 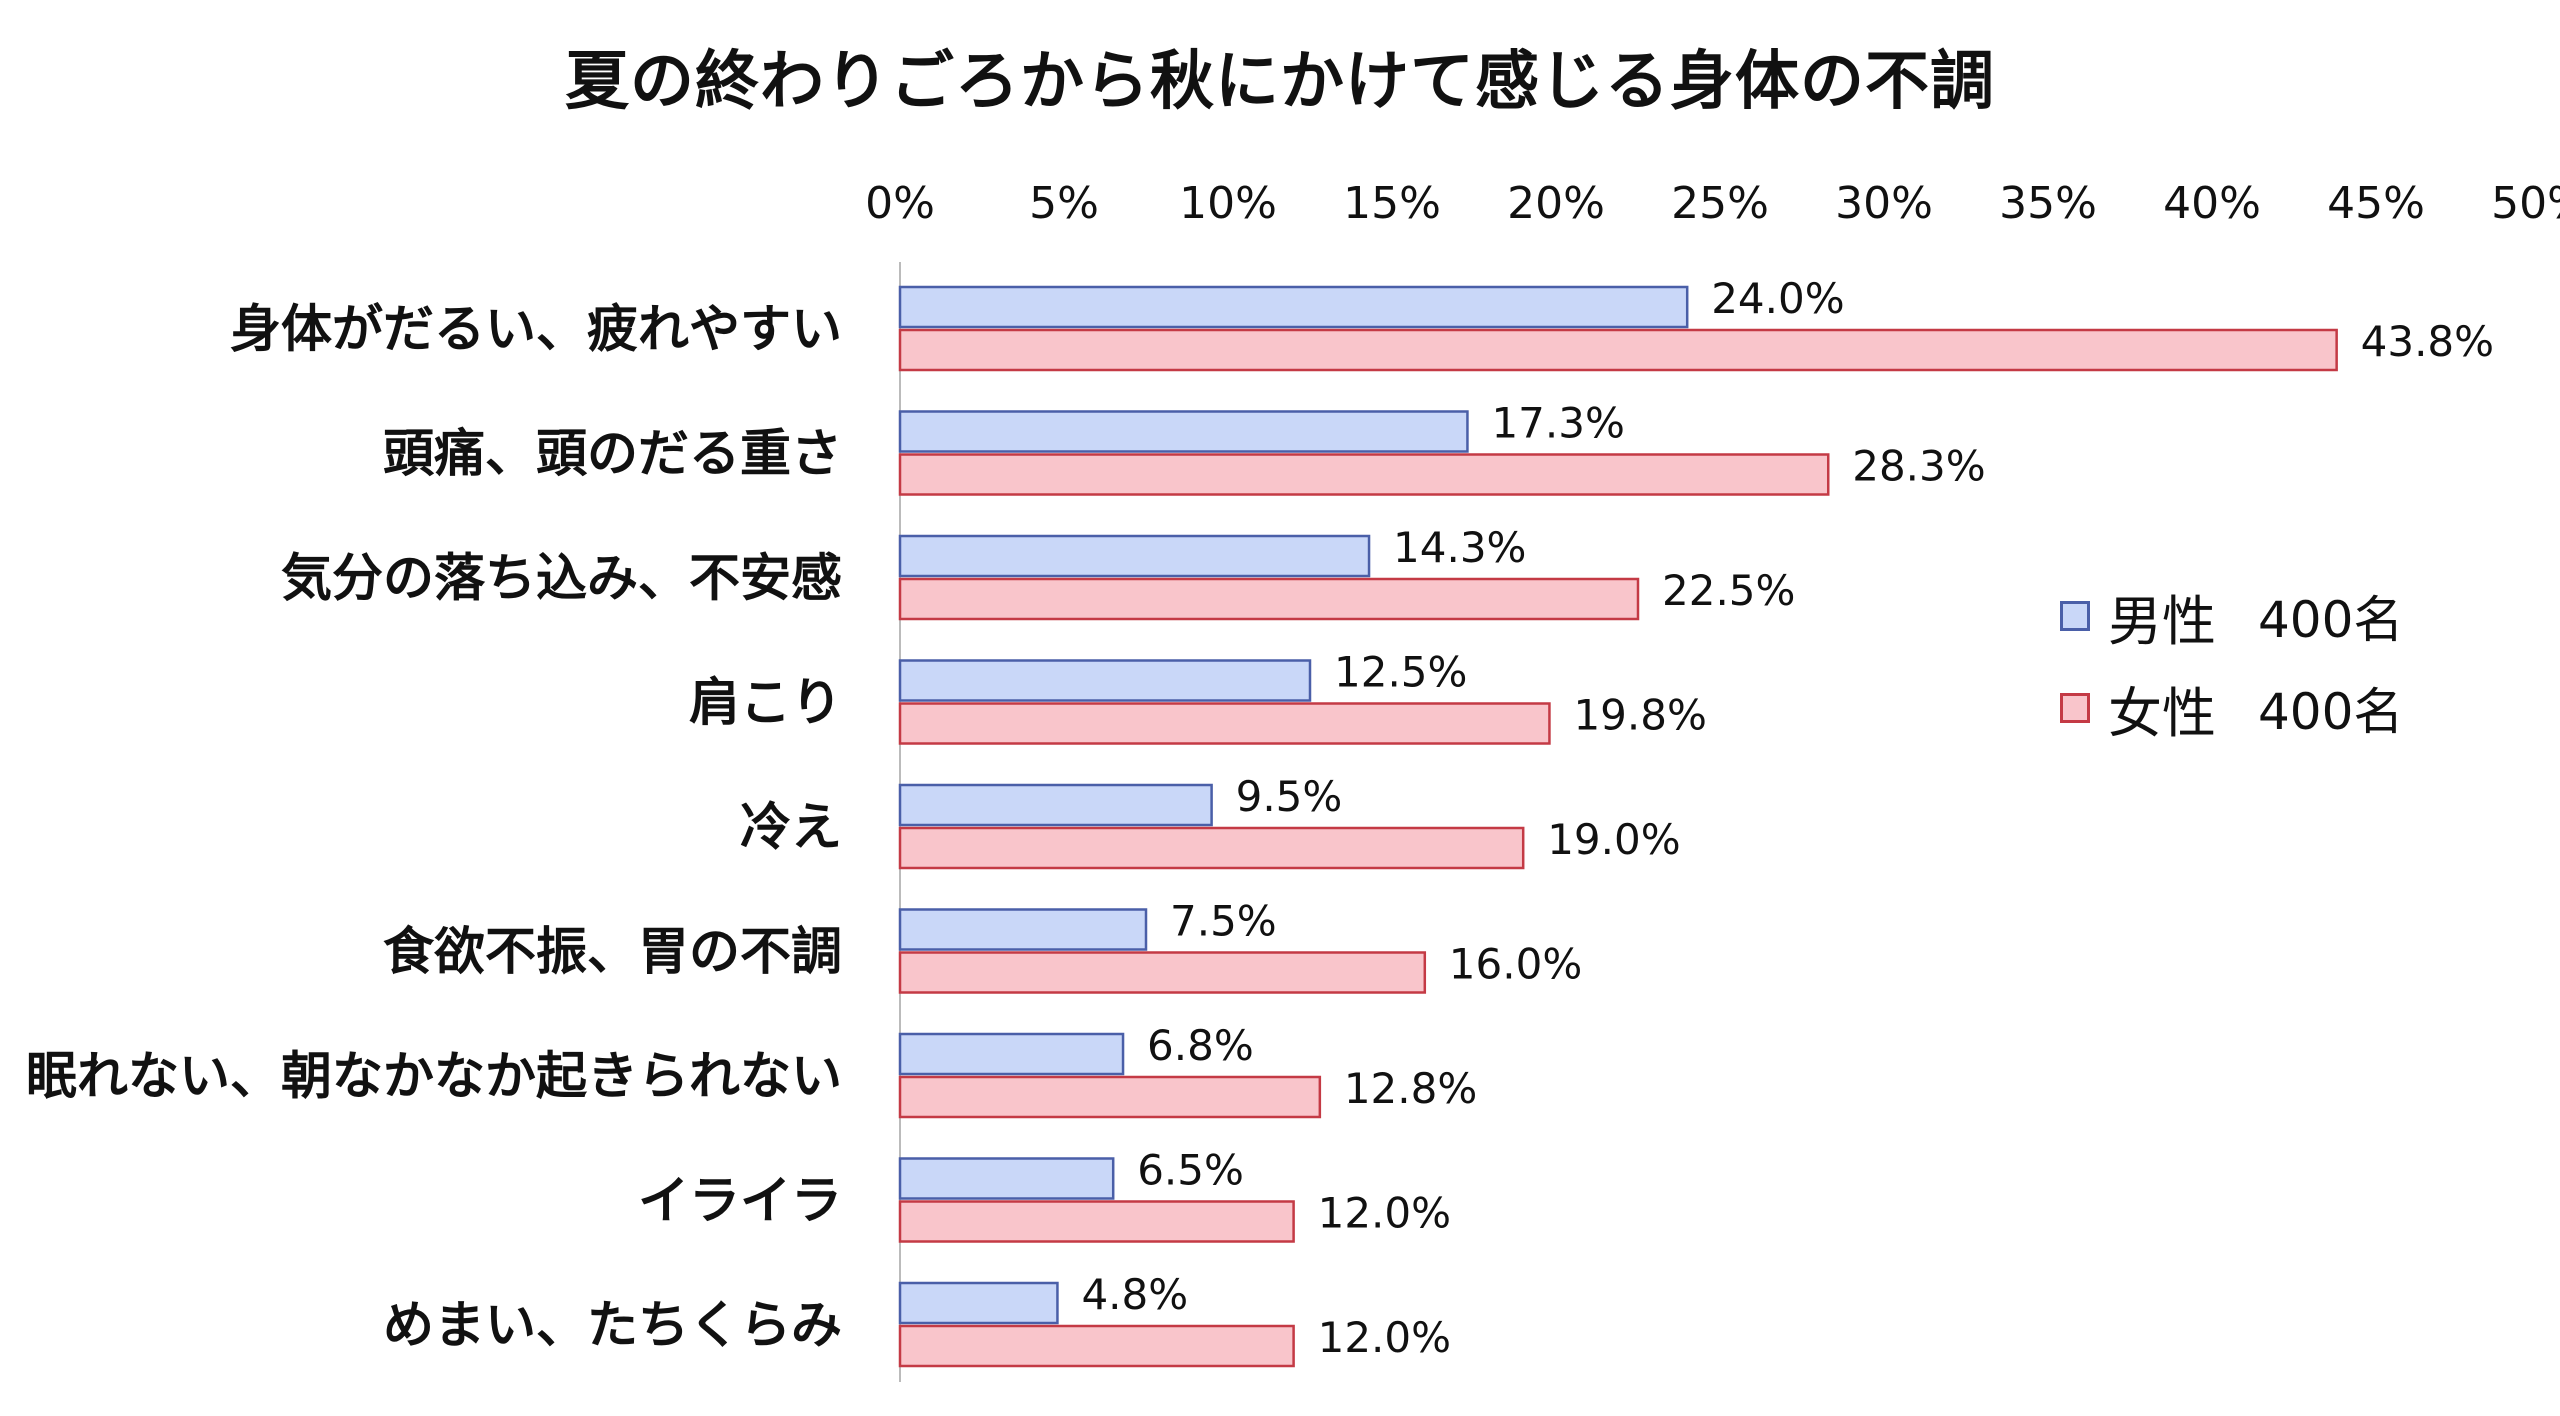 What do you see at coordinates (1613, 839) in the screenshot?
I see `data-label-female: 19.0%` at bounding box center [1613, 839].